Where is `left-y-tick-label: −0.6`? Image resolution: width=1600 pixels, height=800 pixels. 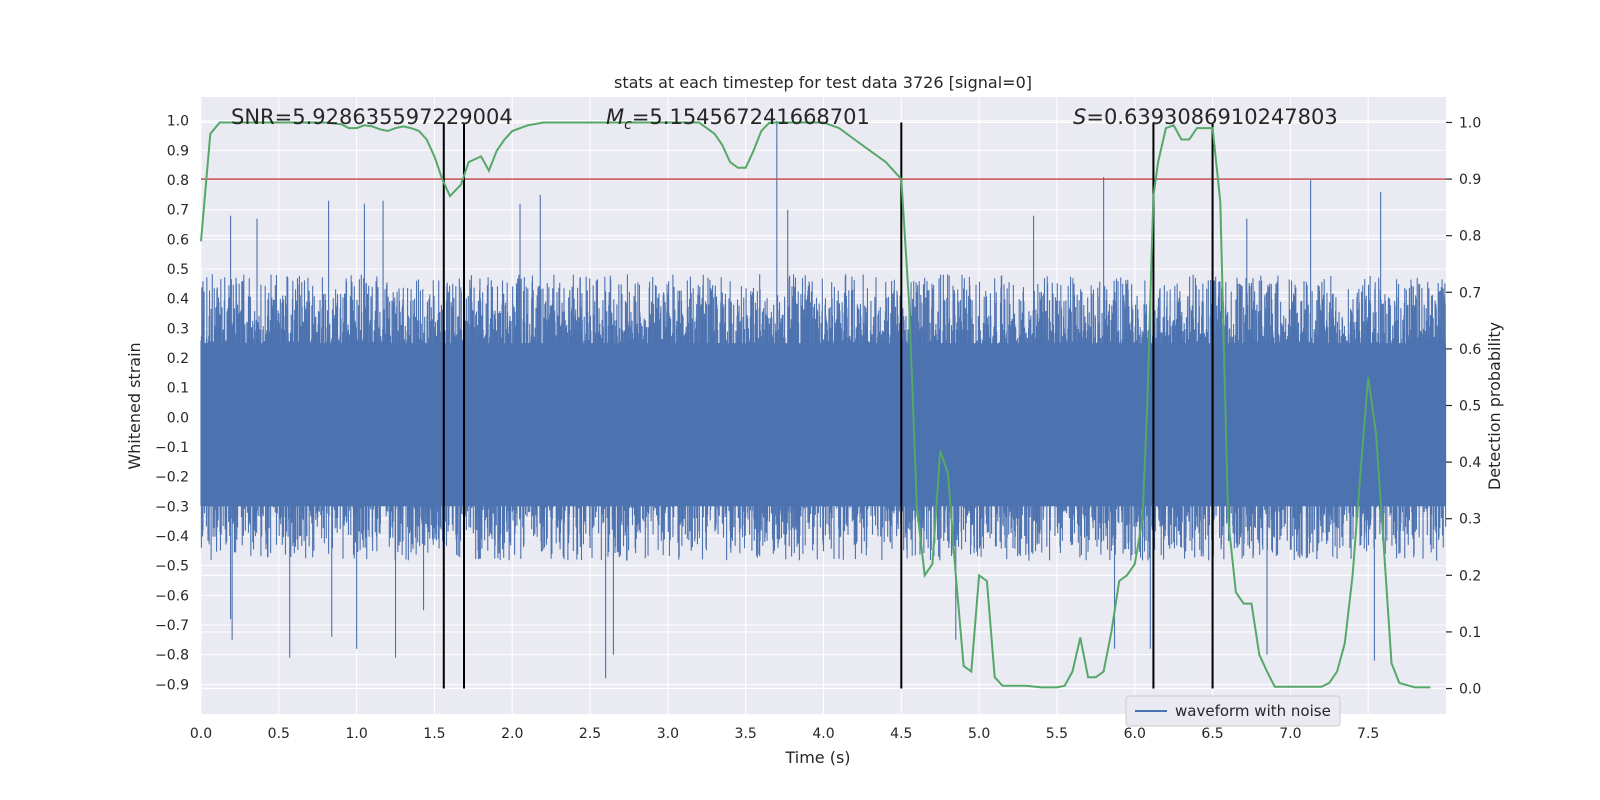 left-y-tick-label: −0.6 is located at coordinates (172, 596).